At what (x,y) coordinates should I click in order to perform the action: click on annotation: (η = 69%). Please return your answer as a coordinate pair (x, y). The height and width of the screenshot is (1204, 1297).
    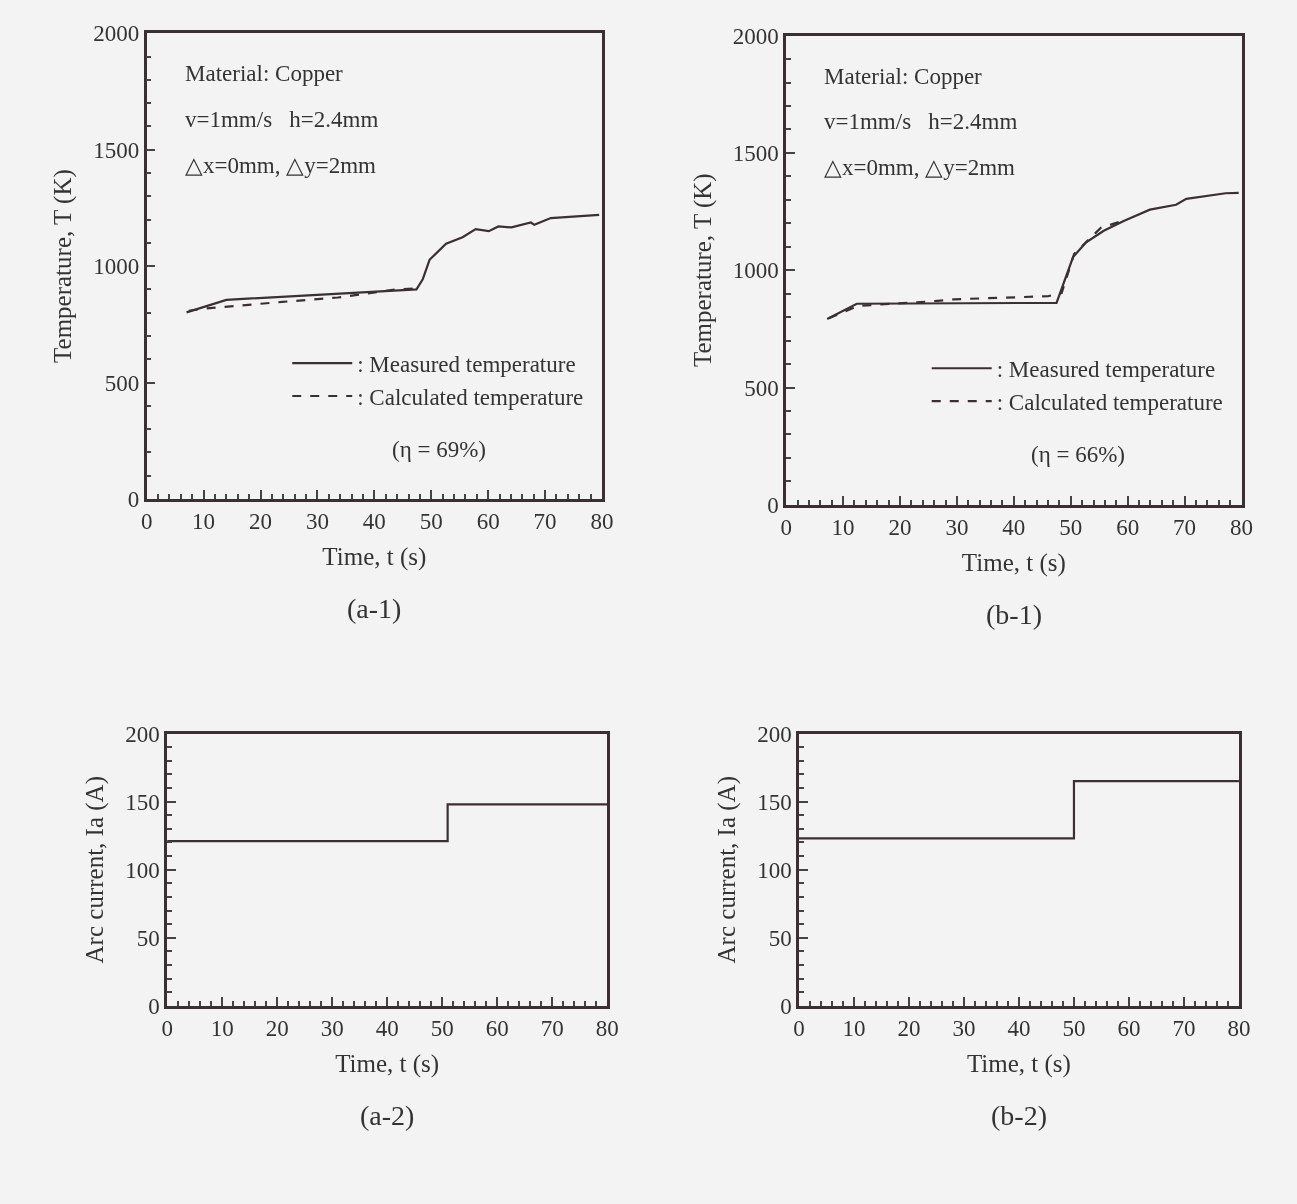
    Looking at the image, I should click on (439, 449).